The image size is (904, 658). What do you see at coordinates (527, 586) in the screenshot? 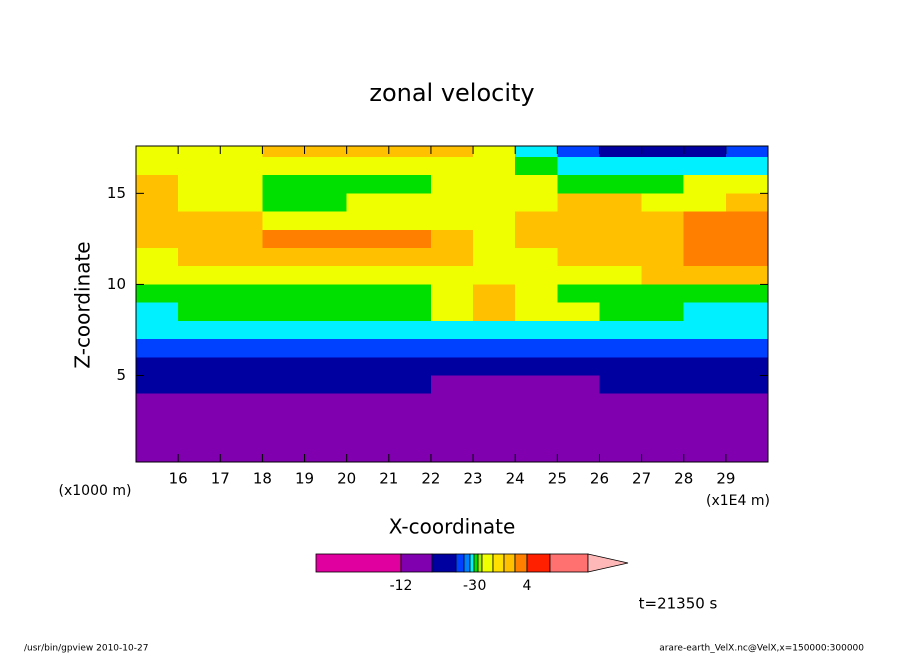
I see `colorbar-tick-label: 4` at bounding box center [527, 586].